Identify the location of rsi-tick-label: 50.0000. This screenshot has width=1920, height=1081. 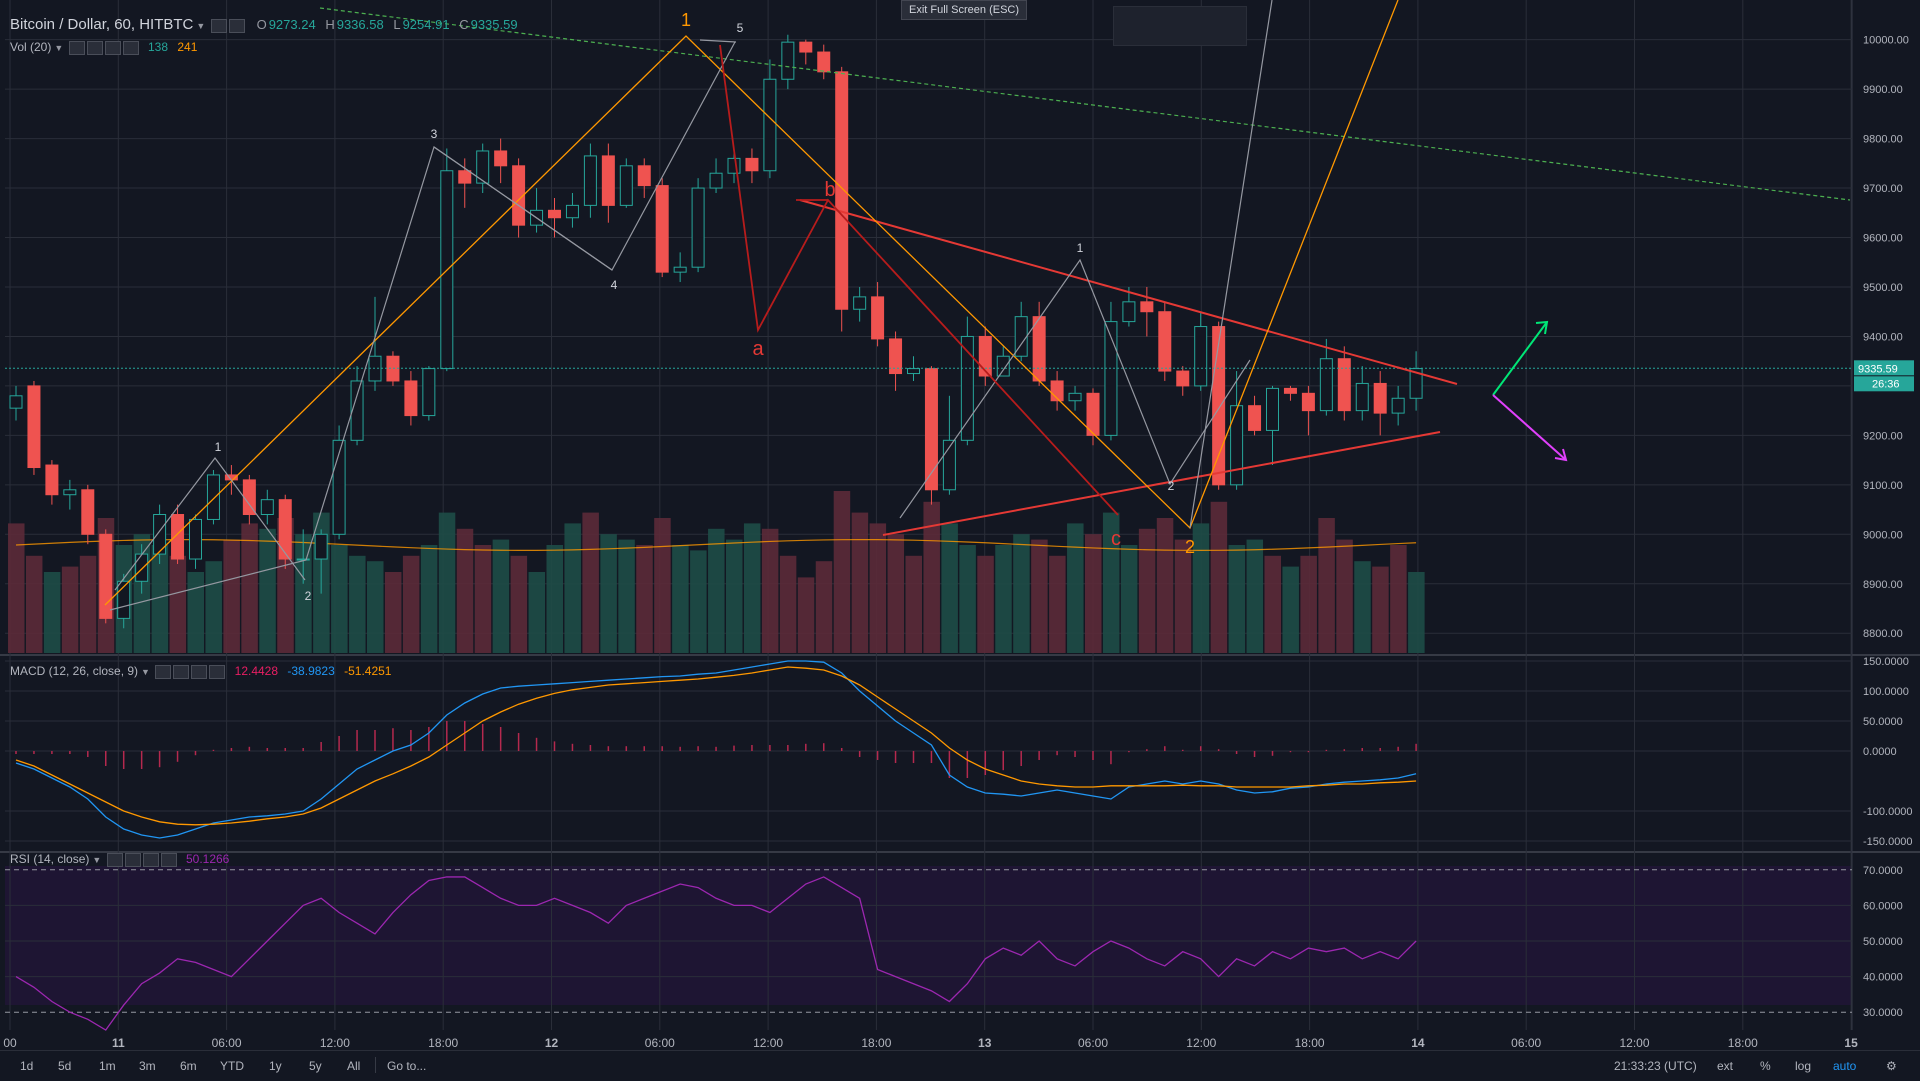
(1883, 942).